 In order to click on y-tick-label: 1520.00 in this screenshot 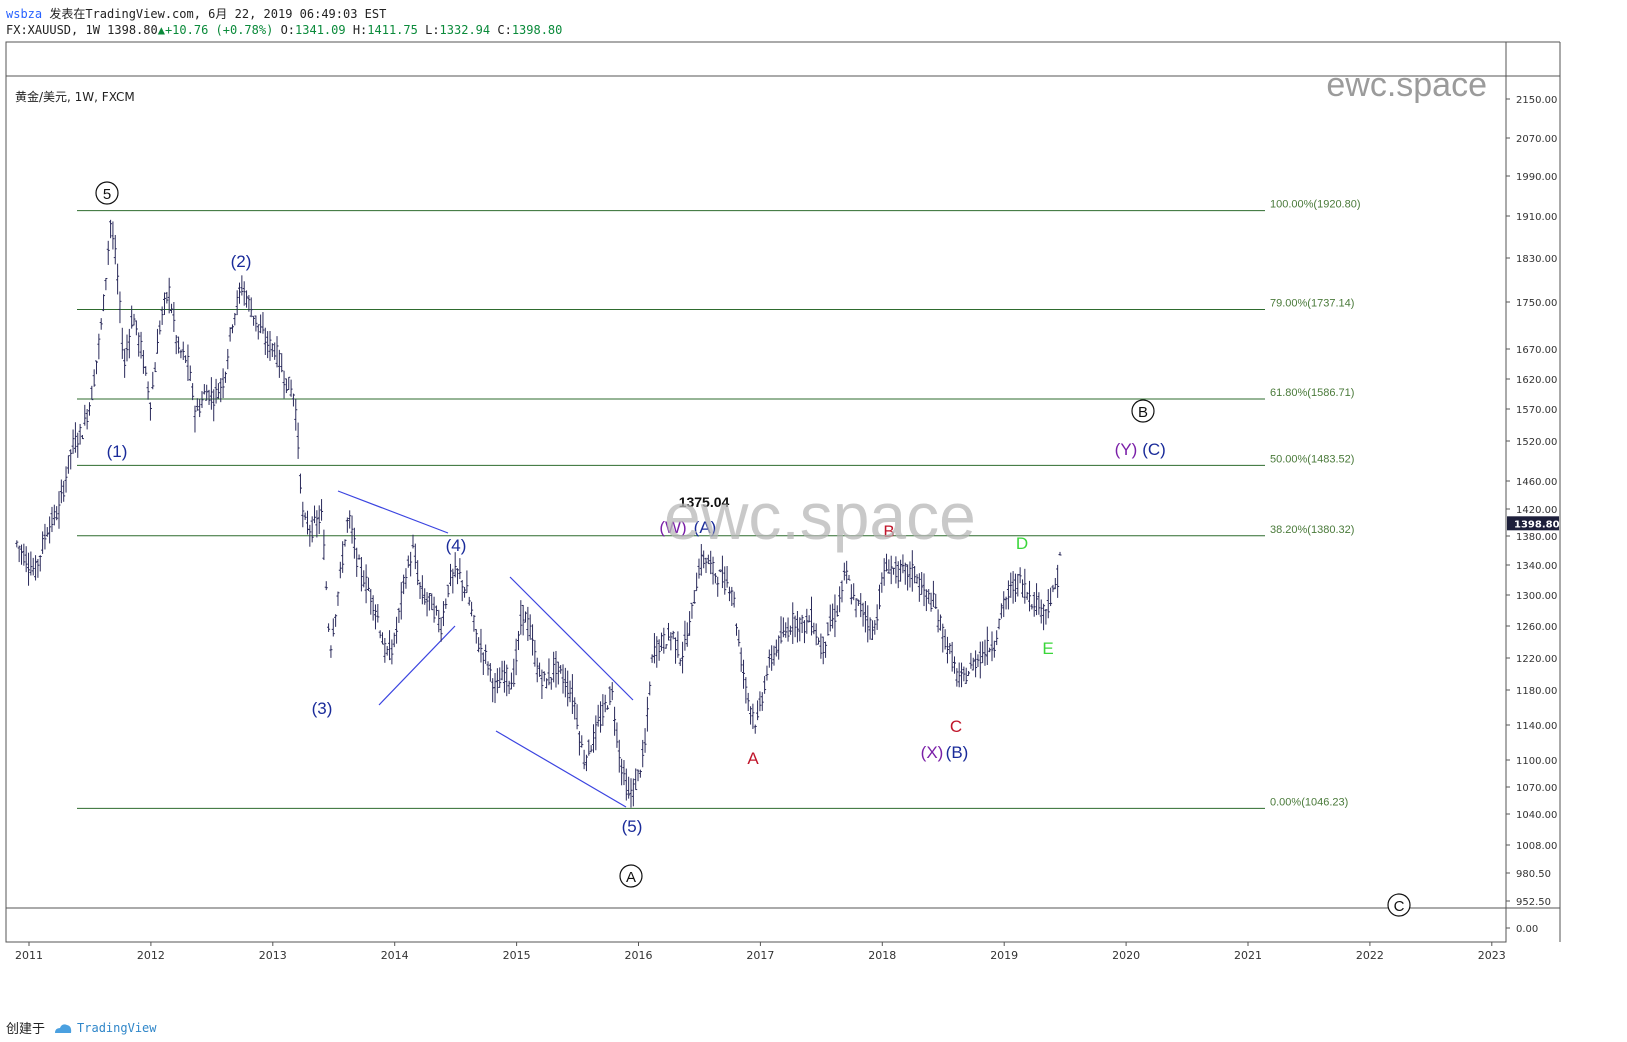, I will do `click(1536, 442)`.